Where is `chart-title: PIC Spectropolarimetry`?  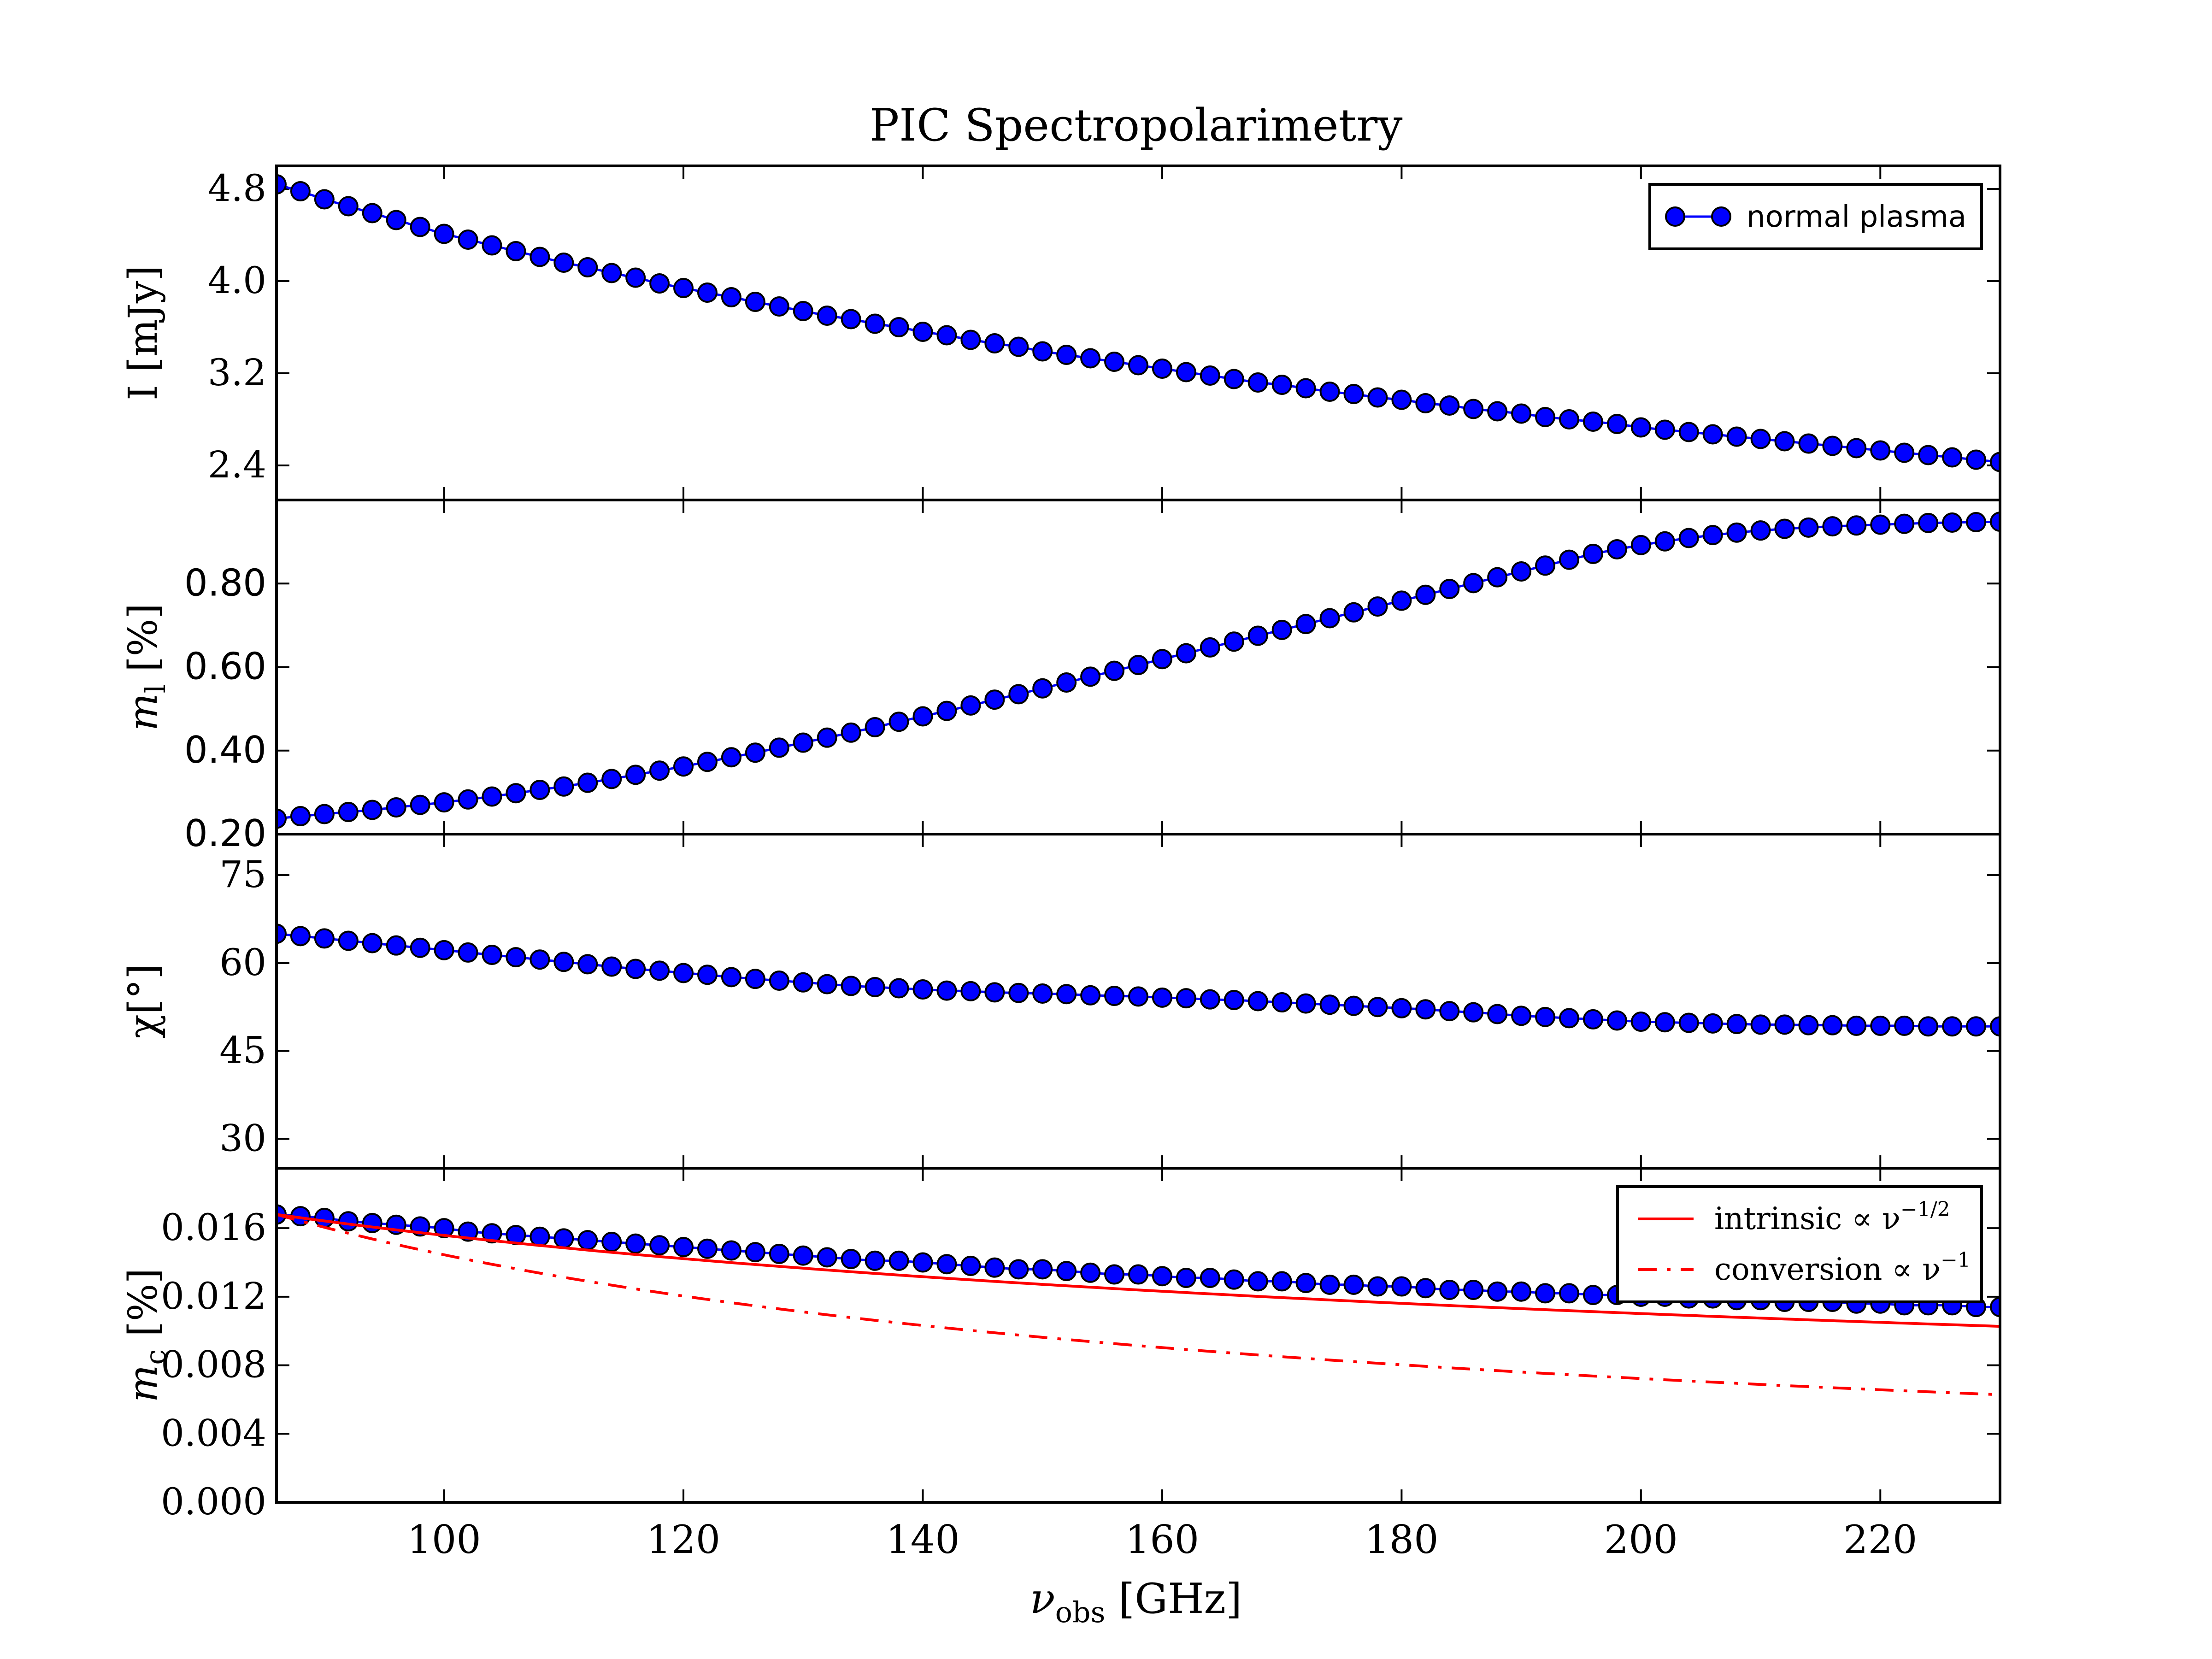
chart-title: PIC Spectropolarimetry is located at coordinates (1136, 125).